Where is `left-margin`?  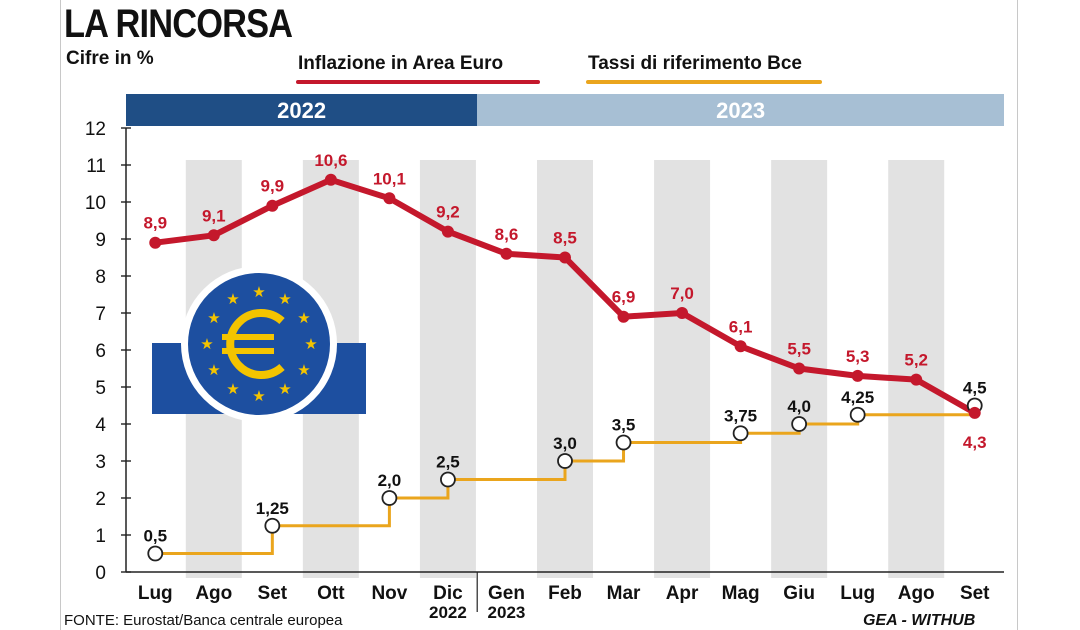
left-margin is located at coordinates (30, 315).